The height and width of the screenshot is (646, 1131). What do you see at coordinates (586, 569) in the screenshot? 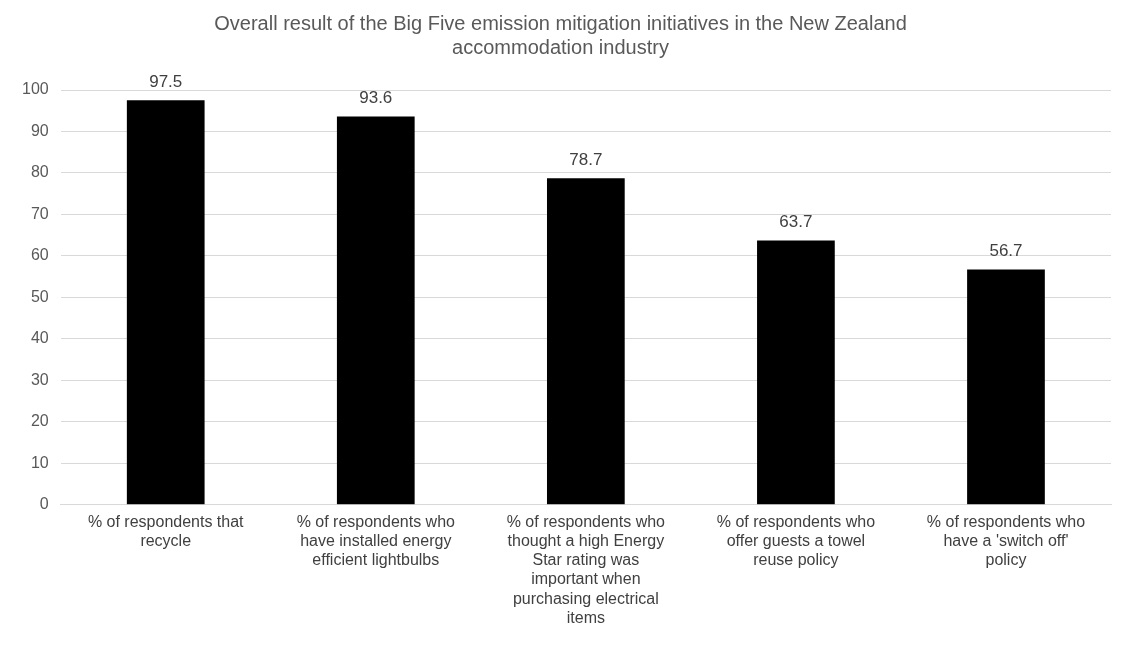
I see `x-tick-label: % of respondents who thought a high Energy Star rating was important when purchasing electrical items` at bounding box center [586, 569].